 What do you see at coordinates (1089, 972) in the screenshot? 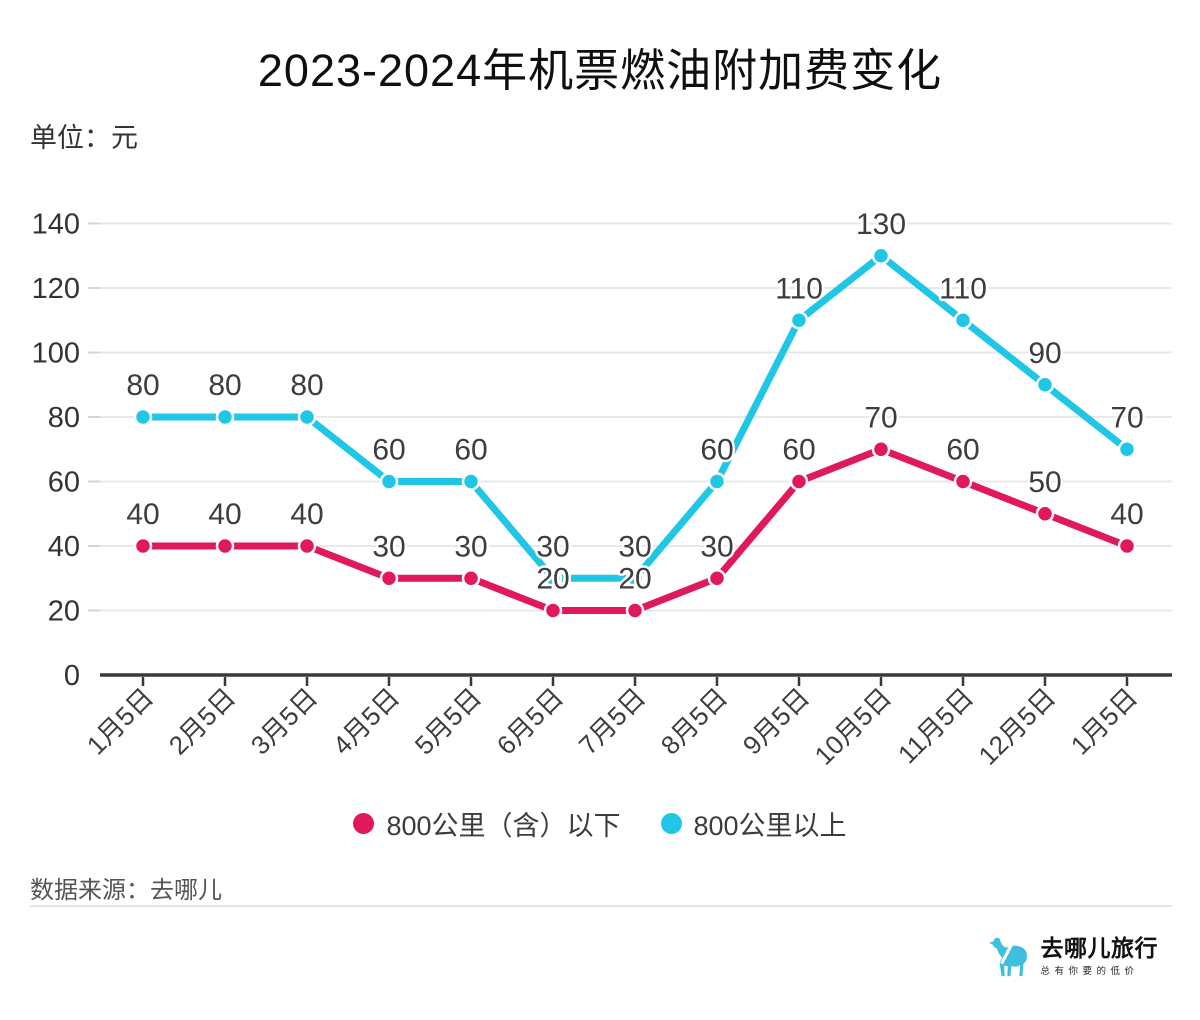
I see `logo-tagline-text: 总有你要的低价` at bounding box center [1089, 972].